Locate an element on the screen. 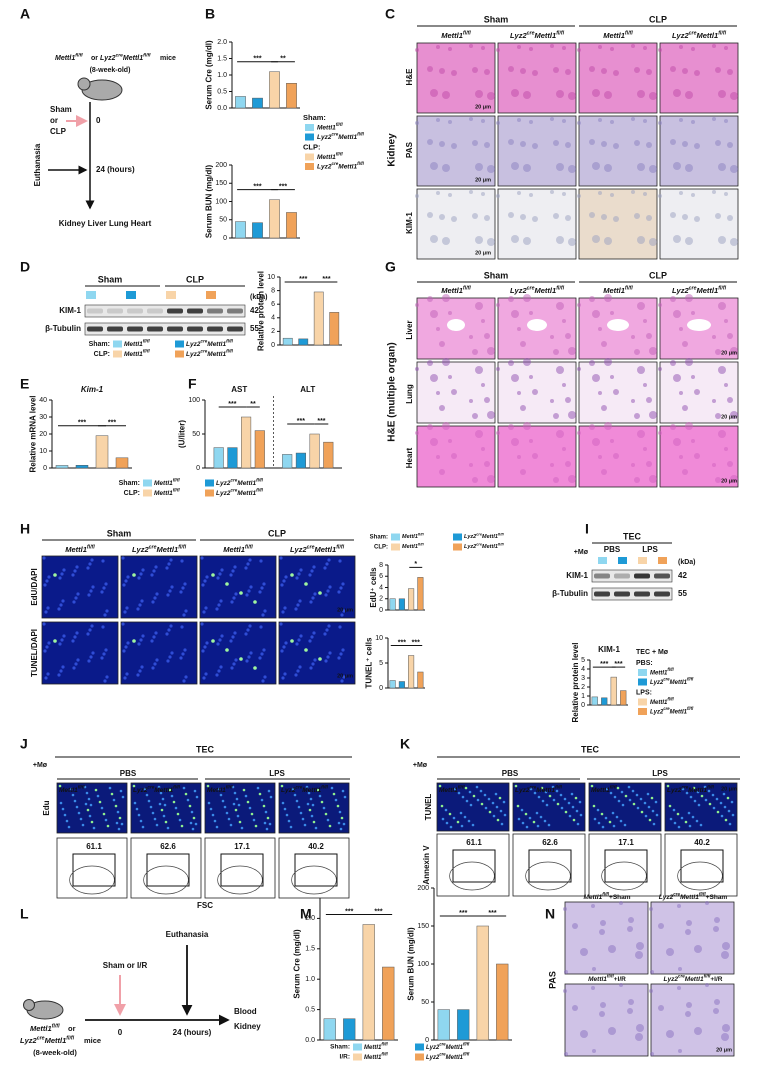 This screenshot has width=763, height=1066. label: 24 (hours) is located at coordinates (192, 1032).